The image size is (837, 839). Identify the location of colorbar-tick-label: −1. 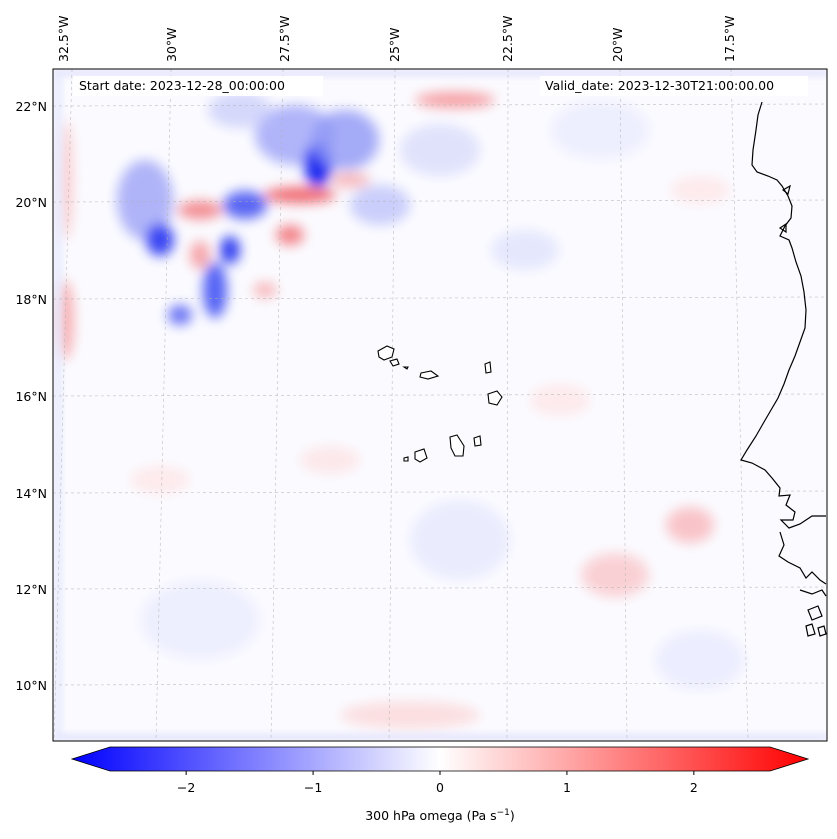
(313, 787).